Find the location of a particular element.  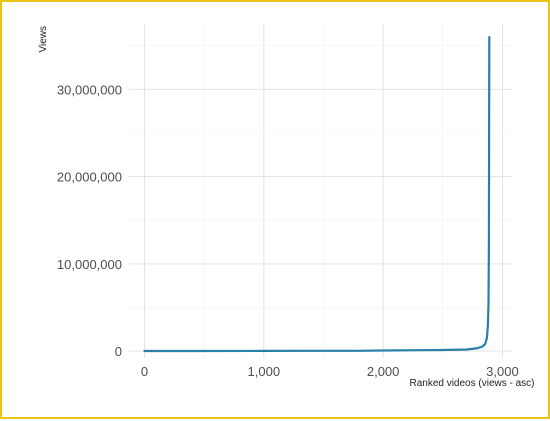

x-tick-label: 3,000 is located at coordinates (502, 371).